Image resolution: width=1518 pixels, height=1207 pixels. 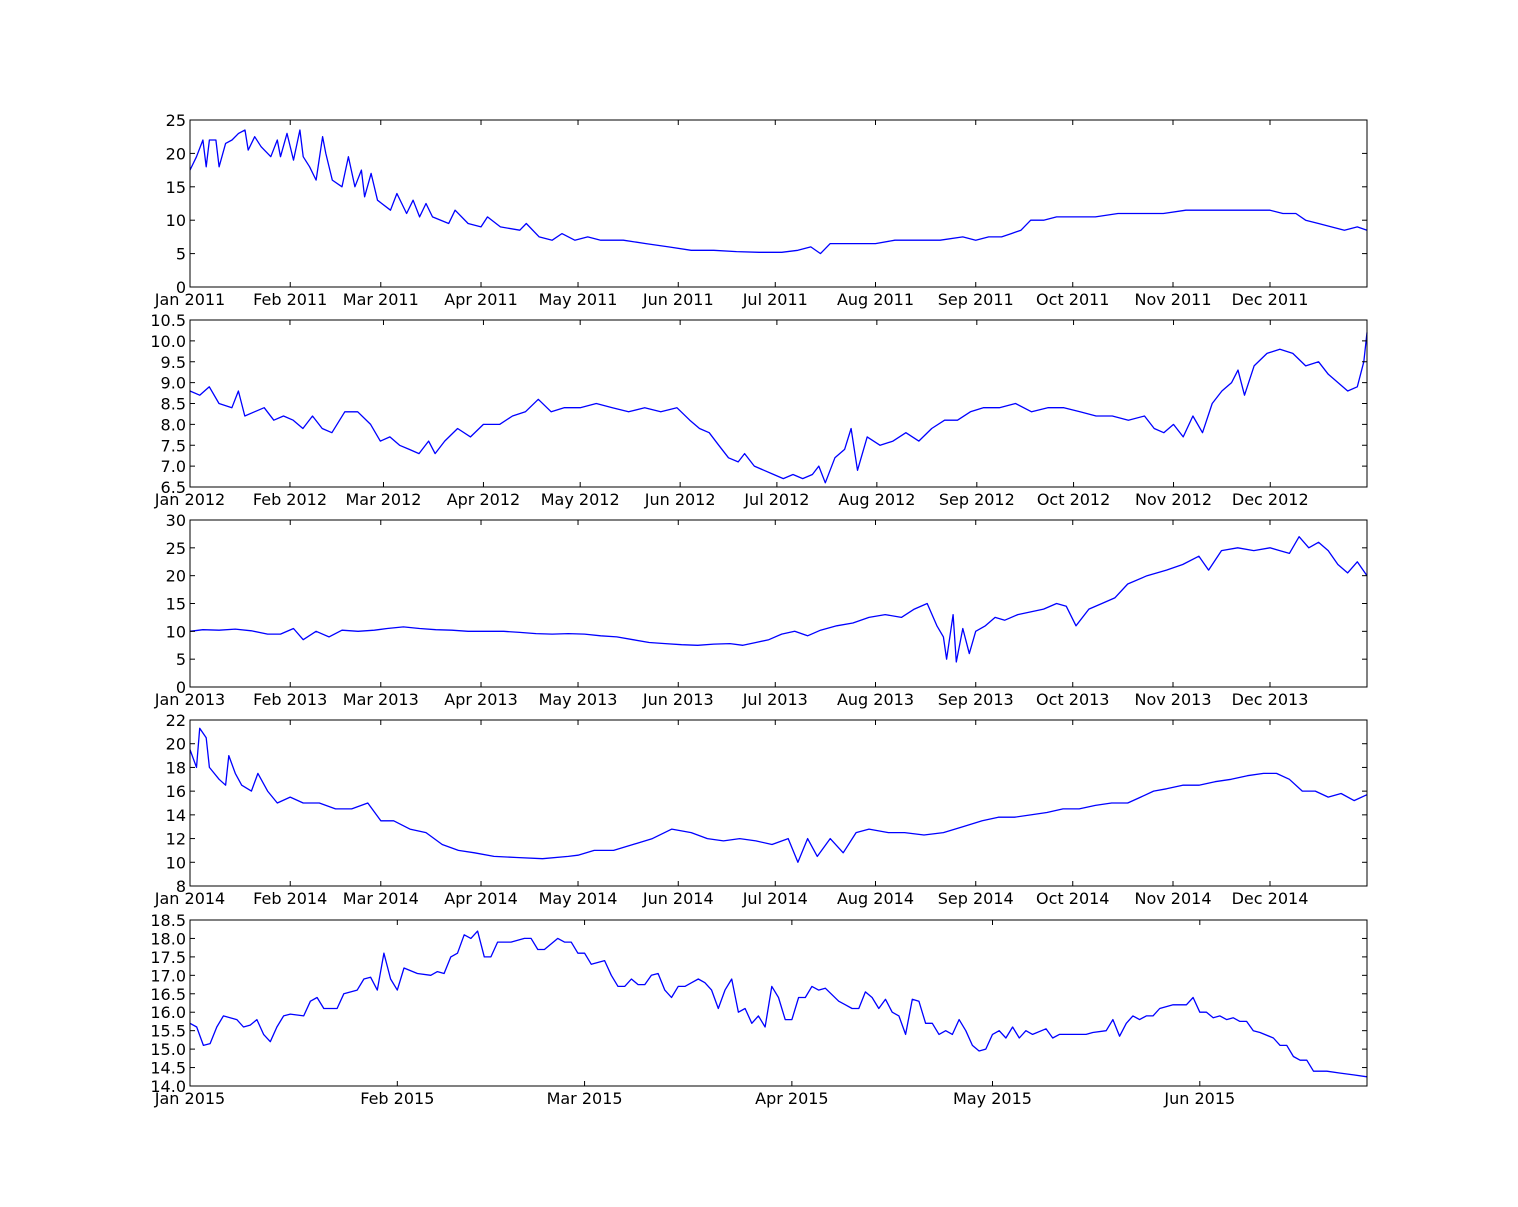 I want to click on y-tick-label: 8, so click(x=181, y=886).